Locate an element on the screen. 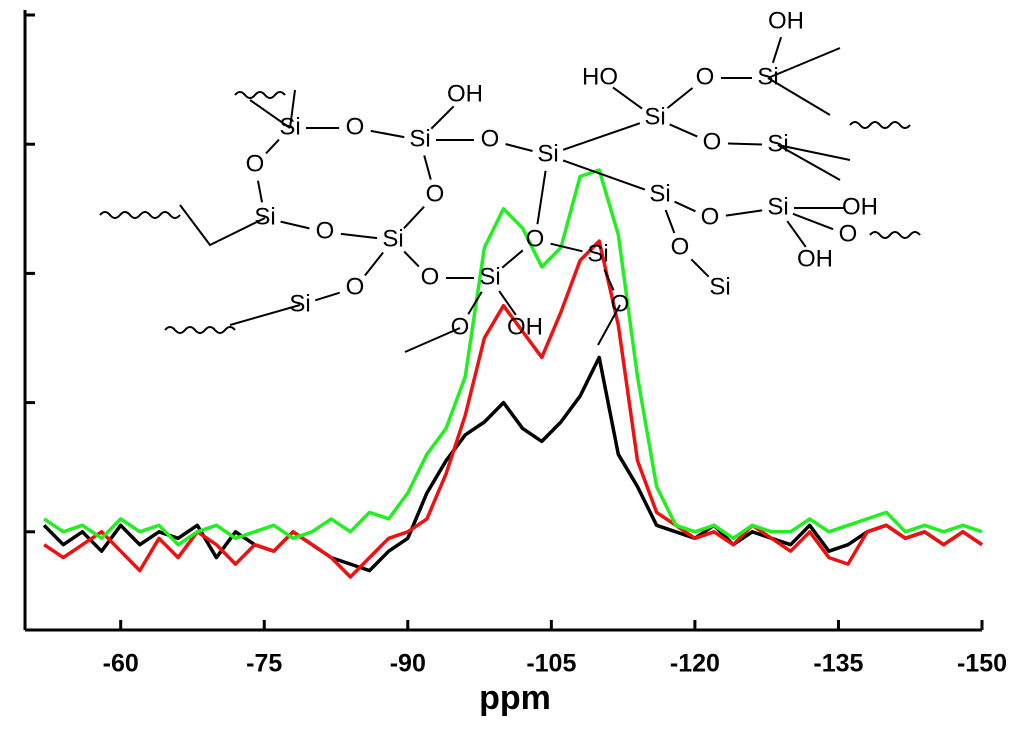 The width and height of the screenshot is (1024, 733). x-tick-label: -75 is located at coordinates (264, 664).